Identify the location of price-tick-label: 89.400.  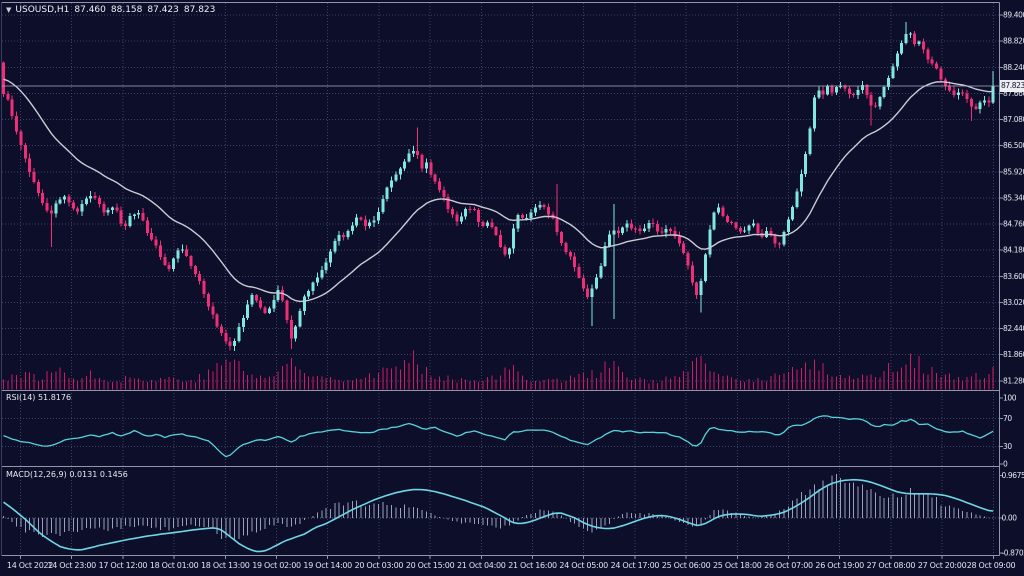
(1013, 15).